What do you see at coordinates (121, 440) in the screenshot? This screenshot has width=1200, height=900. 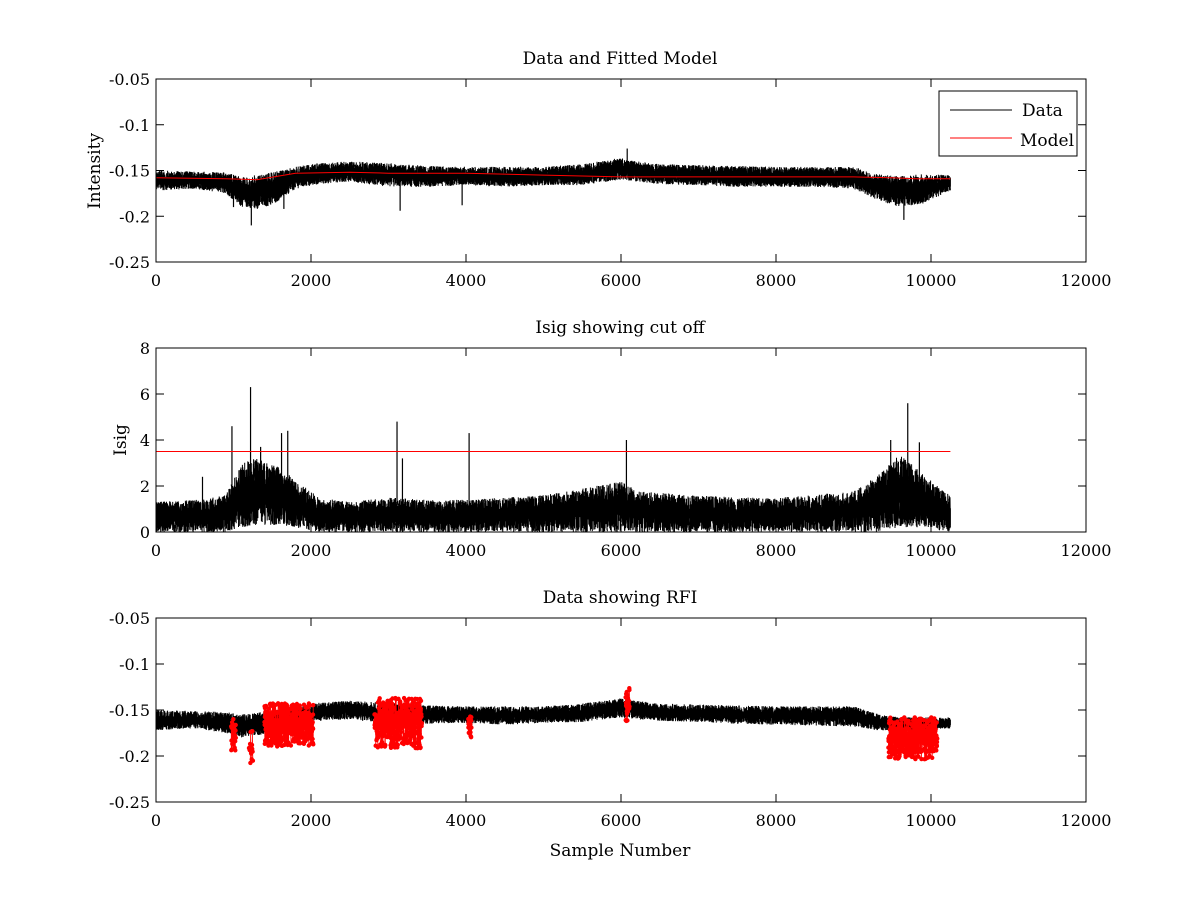 I see `y-axis-label: Isig` at bounding box center [121, 440].